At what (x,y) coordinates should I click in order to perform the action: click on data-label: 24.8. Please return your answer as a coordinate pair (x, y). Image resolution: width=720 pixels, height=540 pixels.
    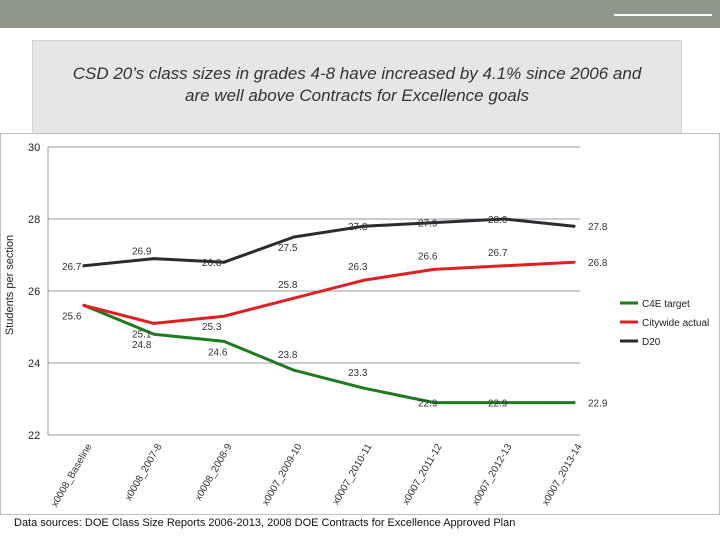
    Looking at the image, I should click on (142, 345).